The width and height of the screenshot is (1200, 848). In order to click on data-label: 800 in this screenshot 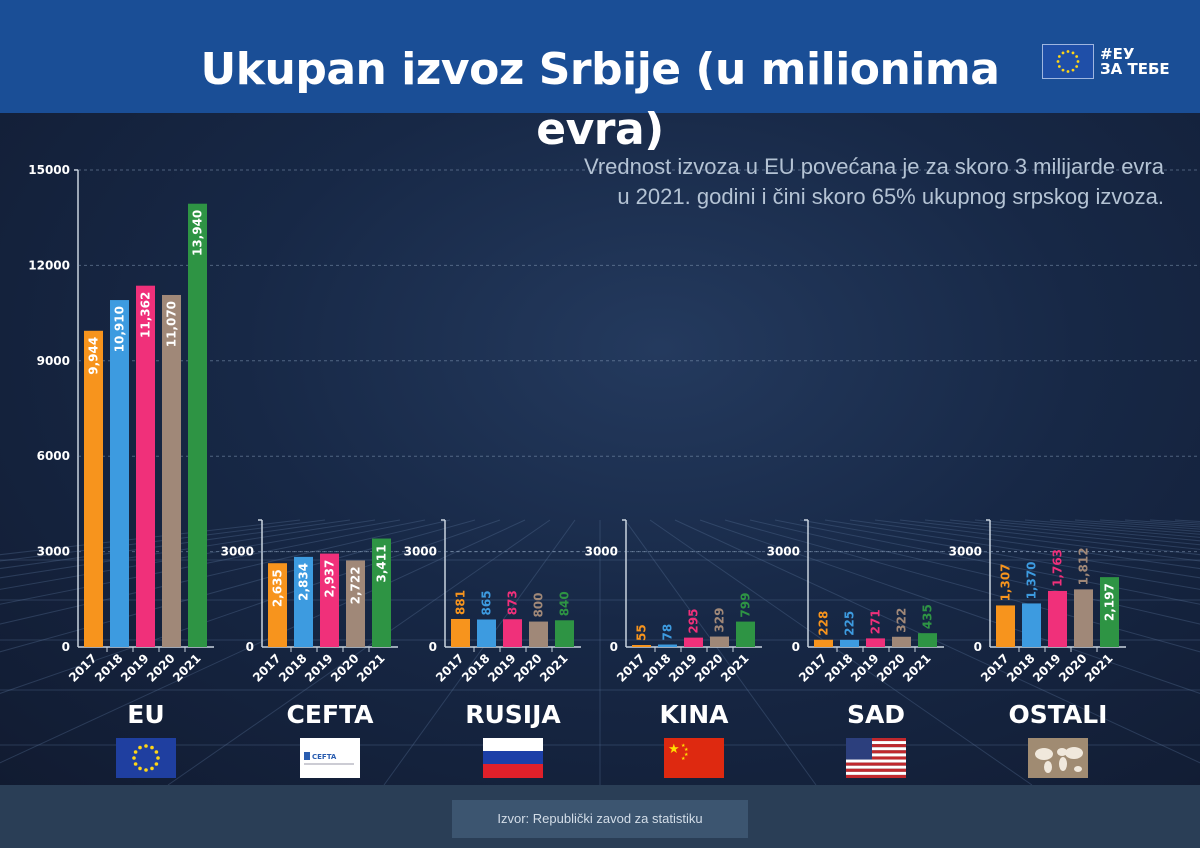, I will do `click(539, 604)`.